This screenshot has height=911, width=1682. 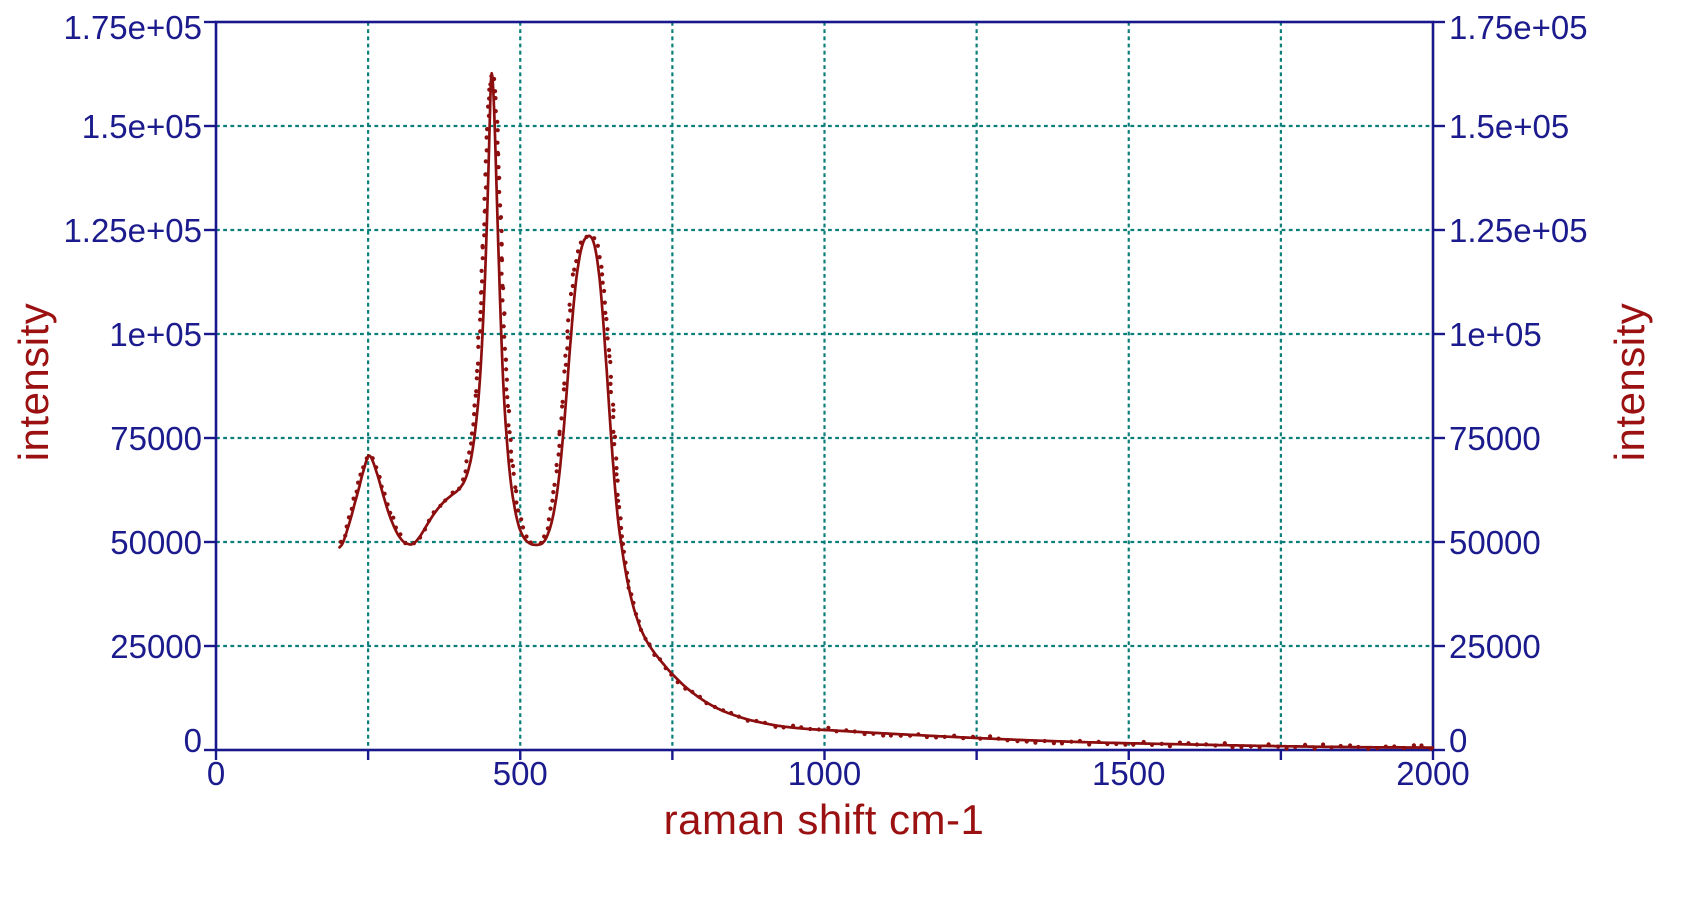 What do you see at coordinates (1629, 382) in the screenshot?
I see `right-y-axis-title: intensity` at bounding box center [1629, 382].